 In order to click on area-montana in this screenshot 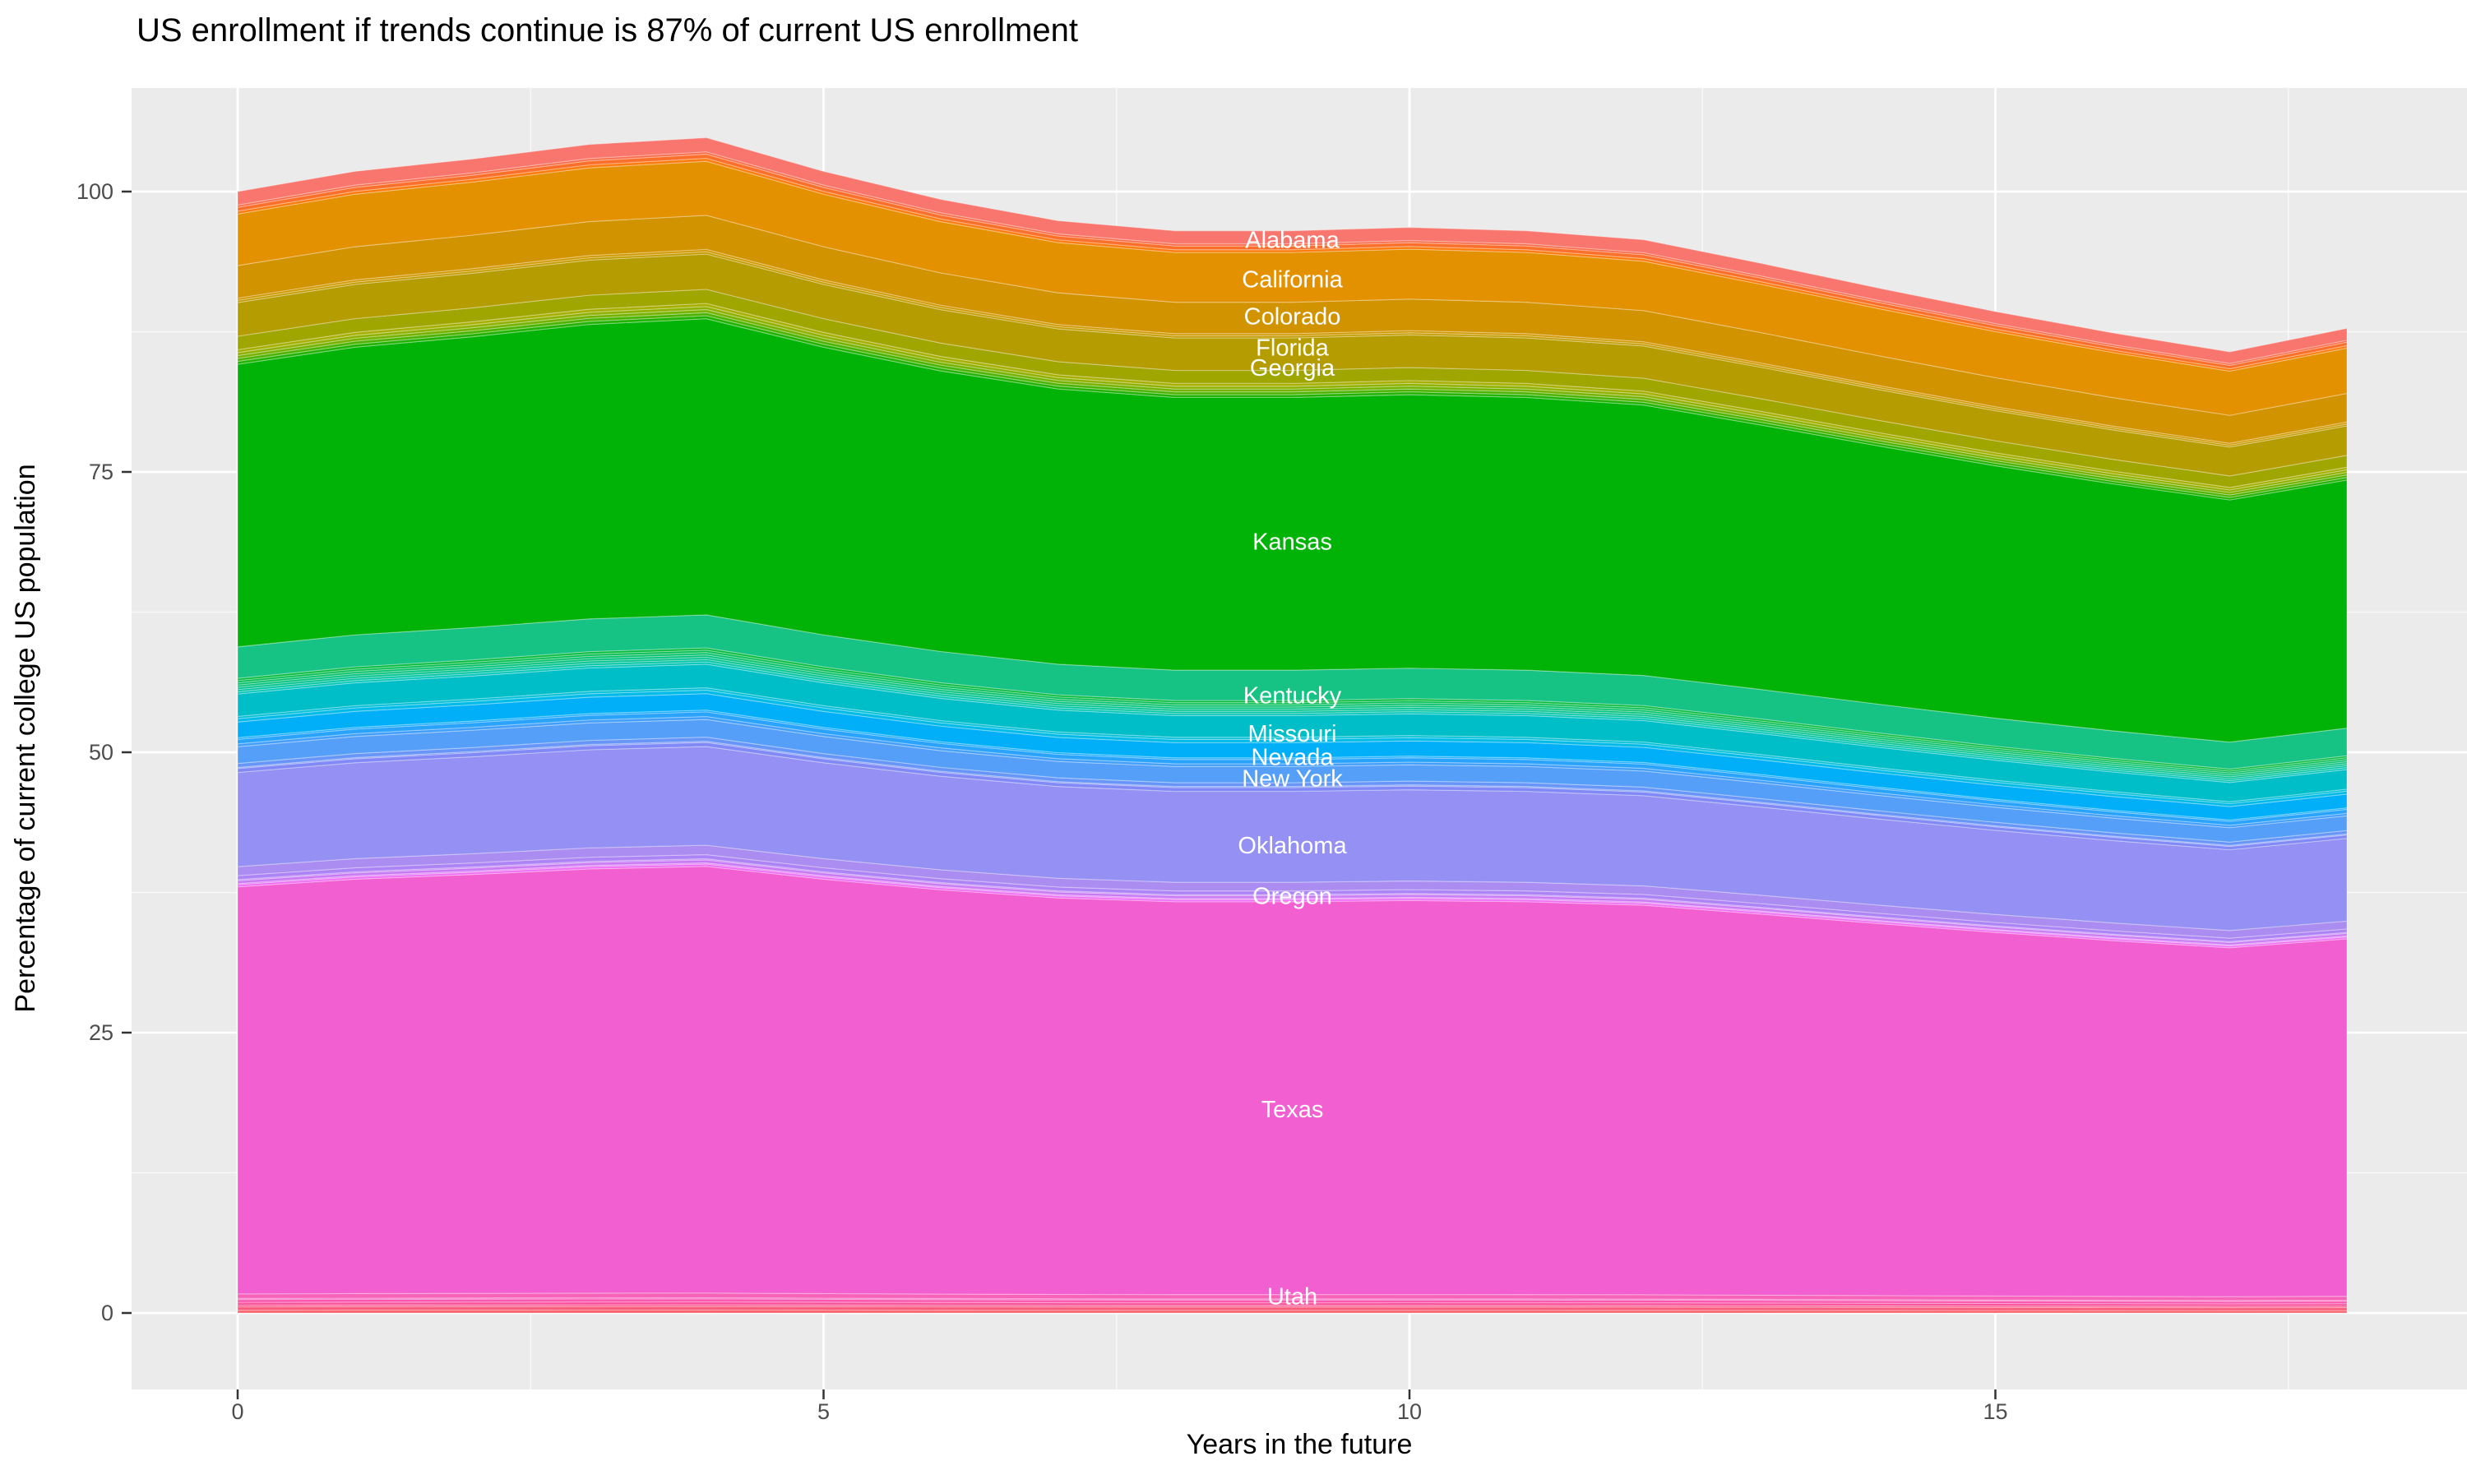, I will do `click(1292, 746)`.